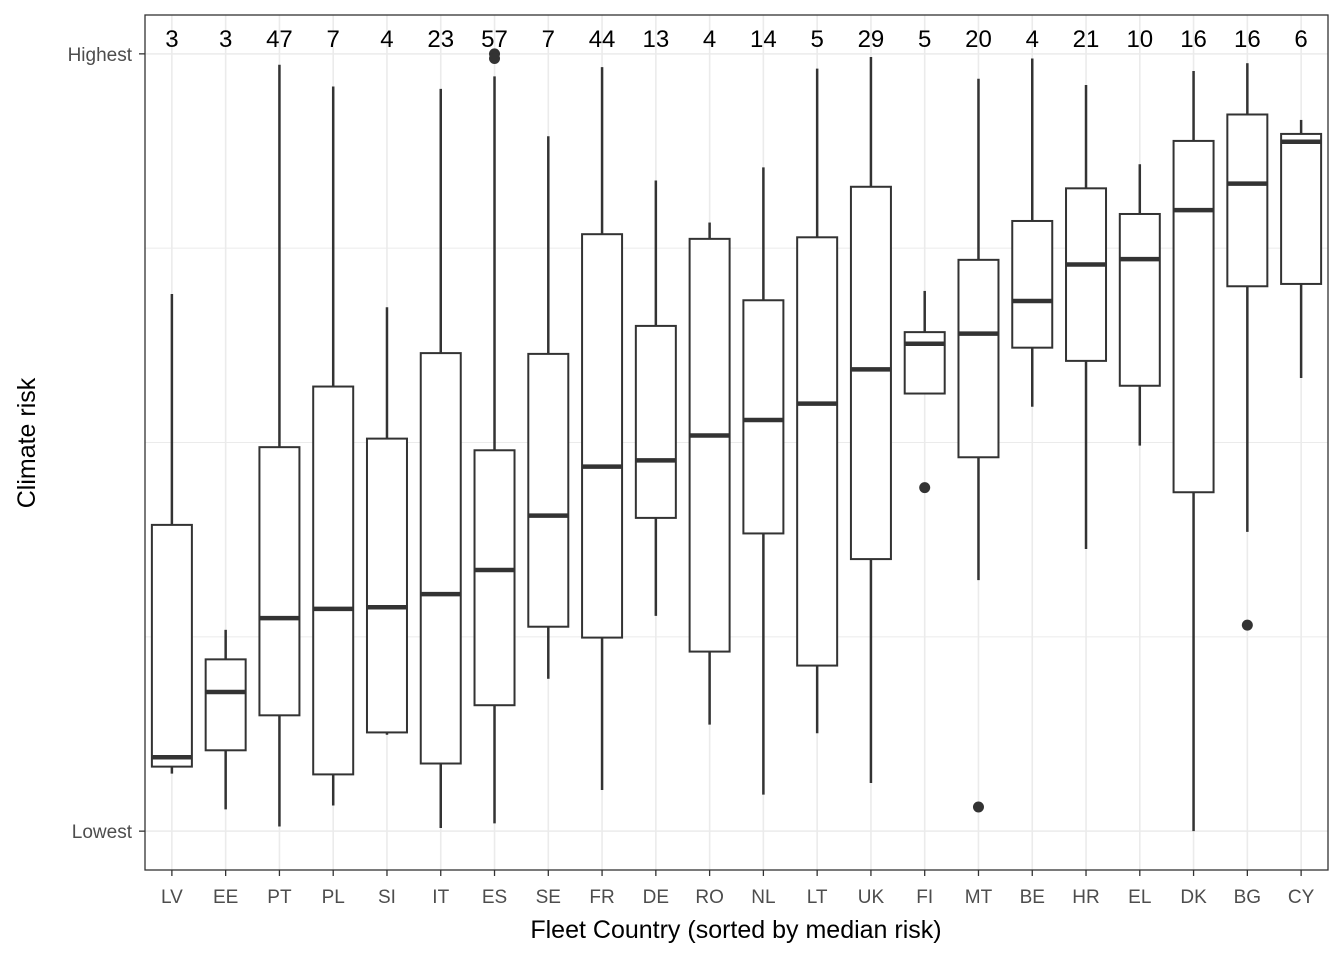 The image size is (1344, 960). Describe the element at coordinates (1247, 897) in the screenshot. I see `x-tick-label: BG` at that location.